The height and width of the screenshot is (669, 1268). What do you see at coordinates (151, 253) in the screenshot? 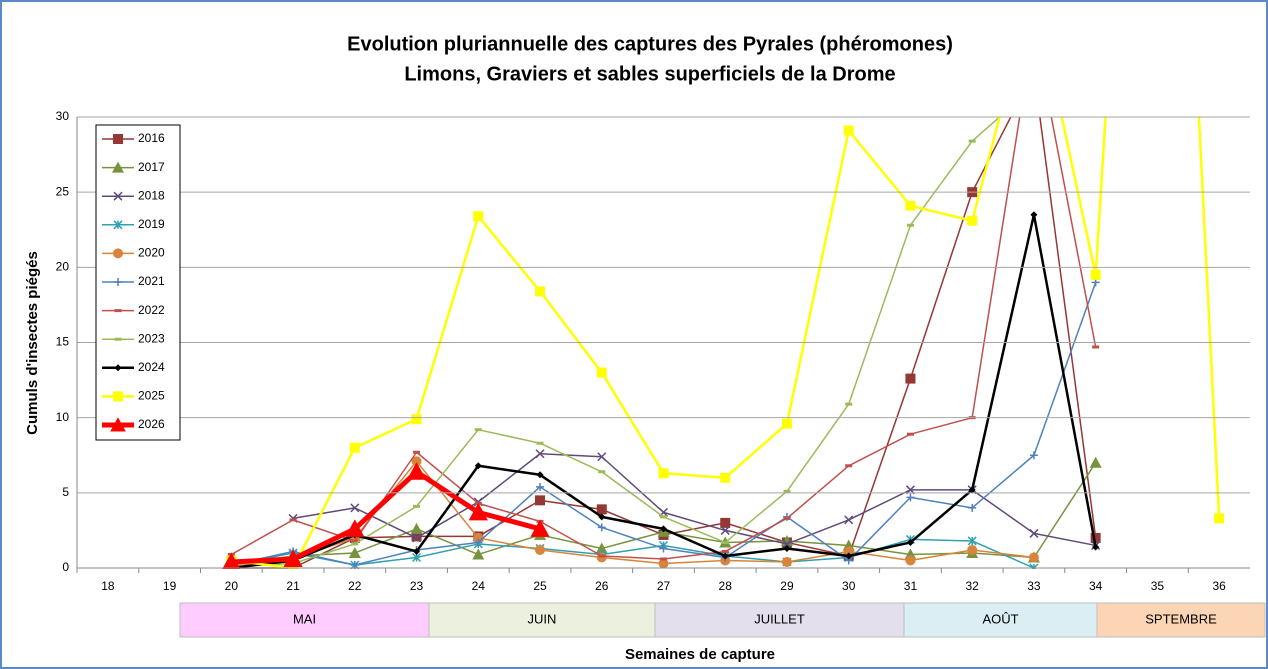
I see `legend-label: 2020` at bounding box center [151, 253].